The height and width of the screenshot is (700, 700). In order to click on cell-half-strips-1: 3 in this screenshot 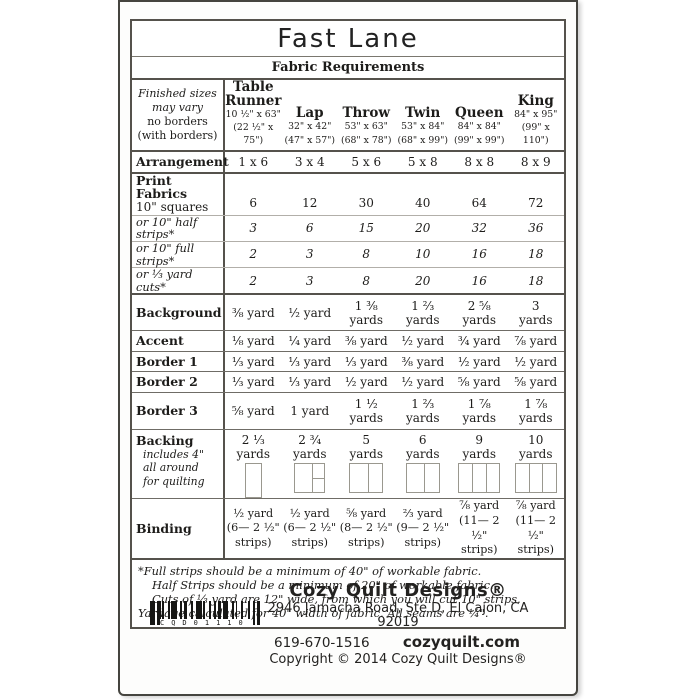, I will do `click(253, 228)`.